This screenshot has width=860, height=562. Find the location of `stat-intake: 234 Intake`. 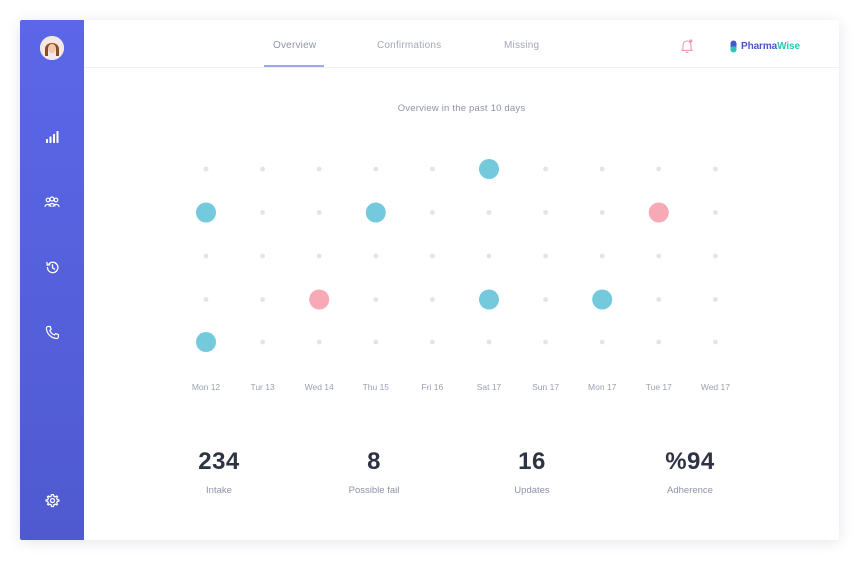

stat-intake: 234 Intake is located at coordinates (219, 472).